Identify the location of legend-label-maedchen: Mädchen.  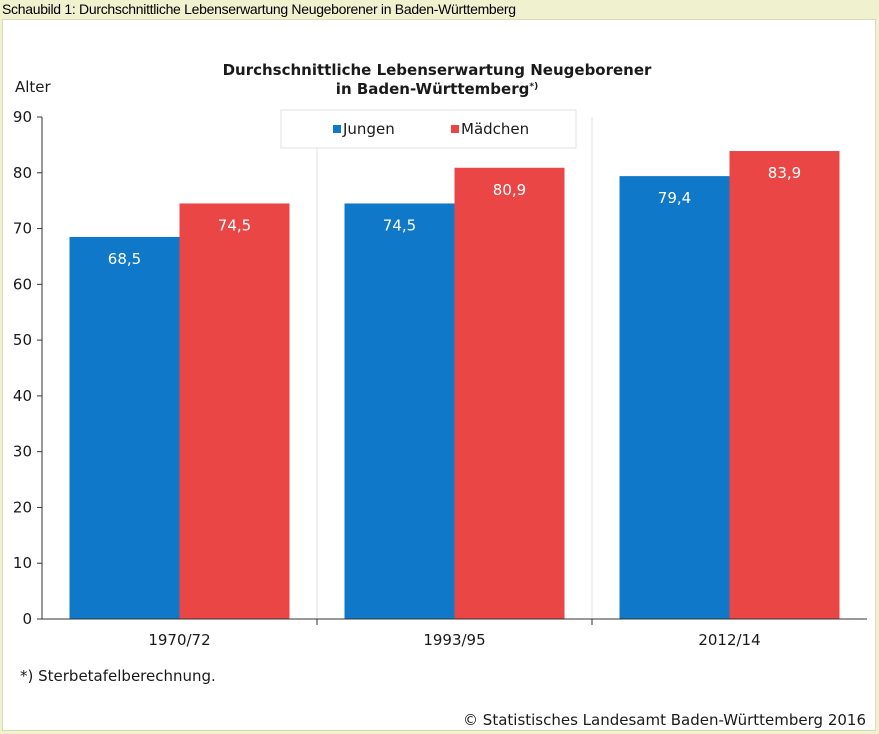
(495, 129).